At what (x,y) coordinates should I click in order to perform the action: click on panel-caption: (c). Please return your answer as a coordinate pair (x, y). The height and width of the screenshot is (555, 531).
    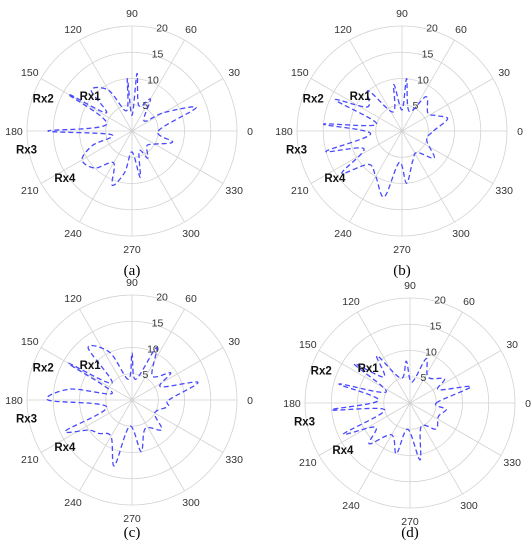
    Looking at the image, I should click on (132, 533).